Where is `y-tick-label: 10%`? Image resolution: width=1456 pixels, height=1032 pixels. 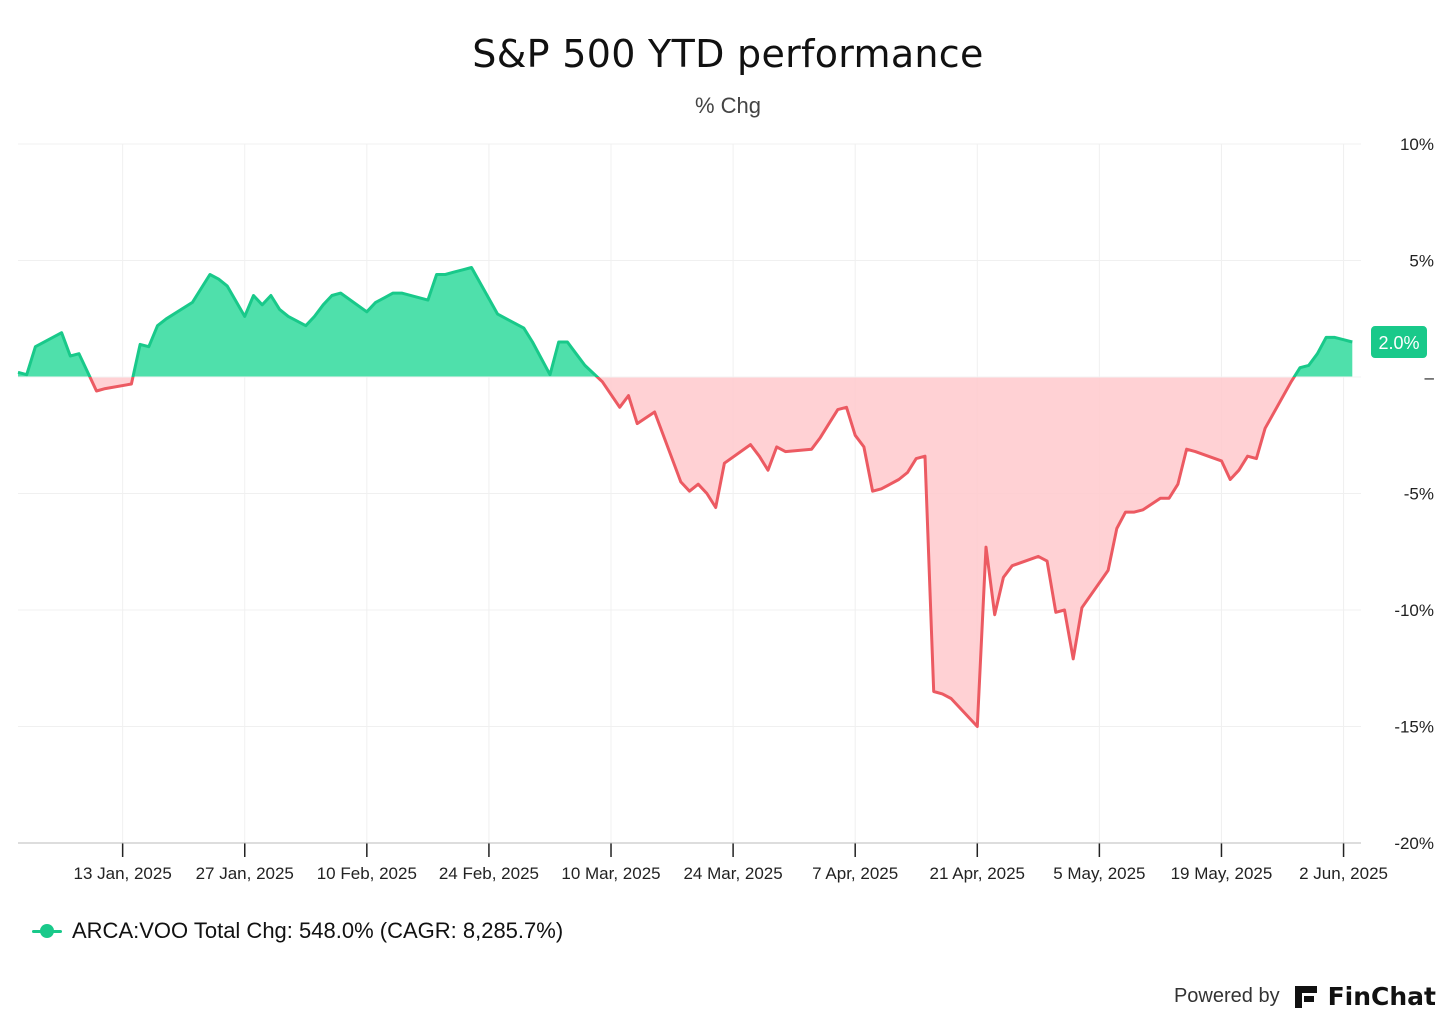 y-tick-label: 10% is located at coordinates (1417, 144).